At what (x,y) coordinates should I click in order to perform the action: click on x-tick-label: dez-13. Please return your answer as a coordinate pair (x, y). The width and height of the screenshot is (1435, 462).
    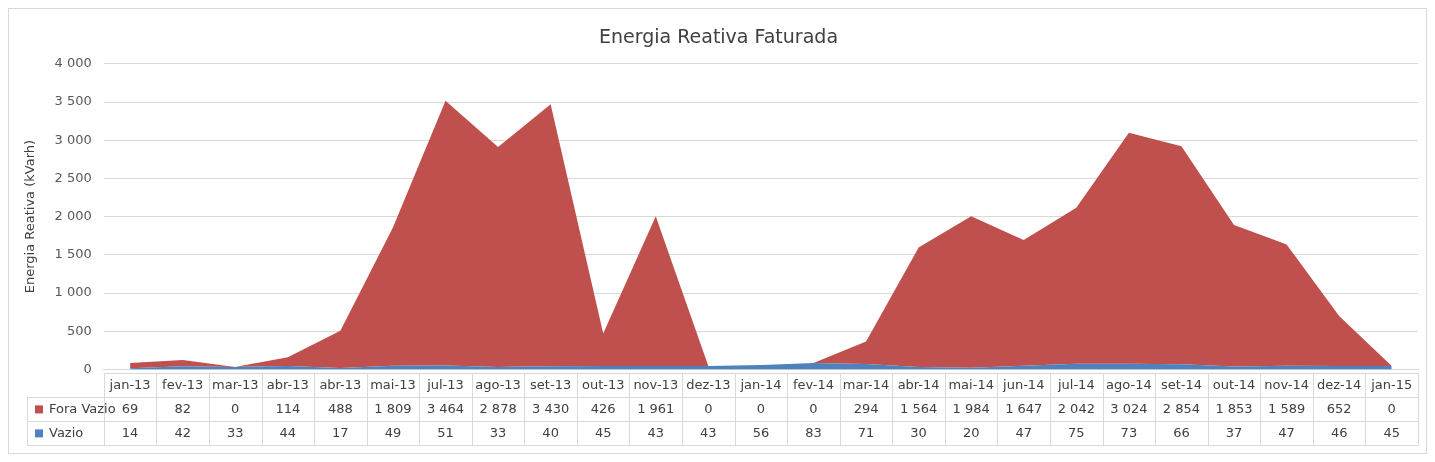
    Looking at the image, I should click on (708, 384).